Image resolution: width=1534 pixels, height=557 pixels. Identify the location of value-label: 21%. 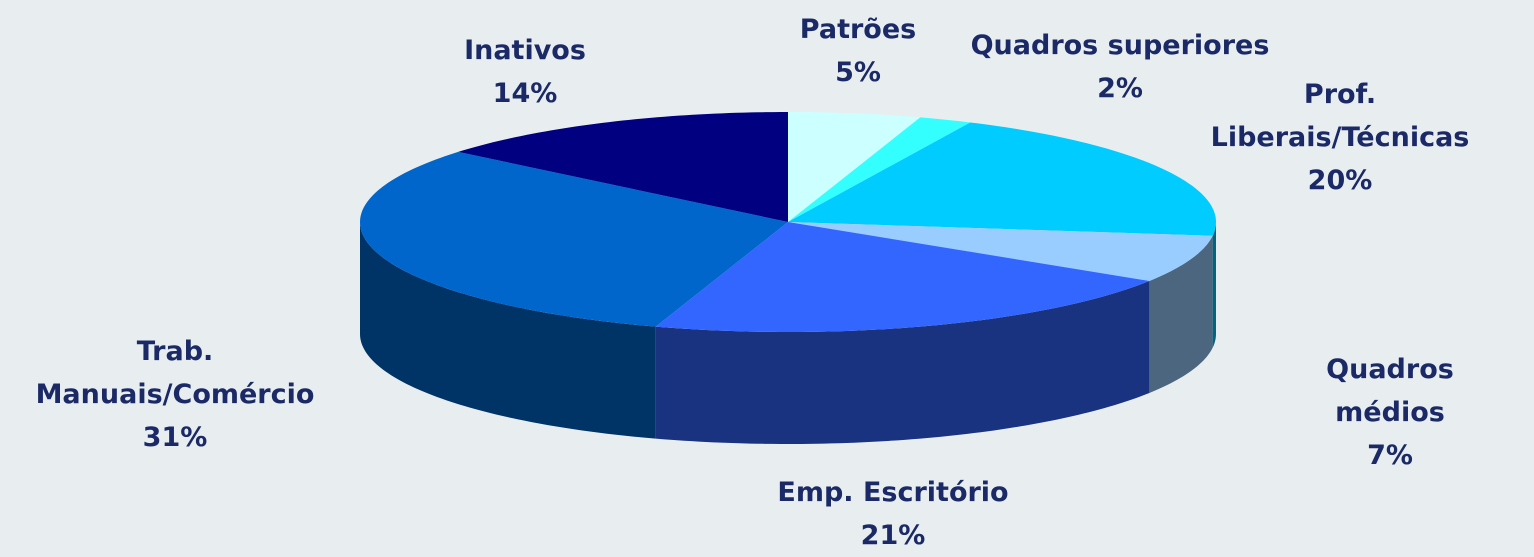
(893, 535).